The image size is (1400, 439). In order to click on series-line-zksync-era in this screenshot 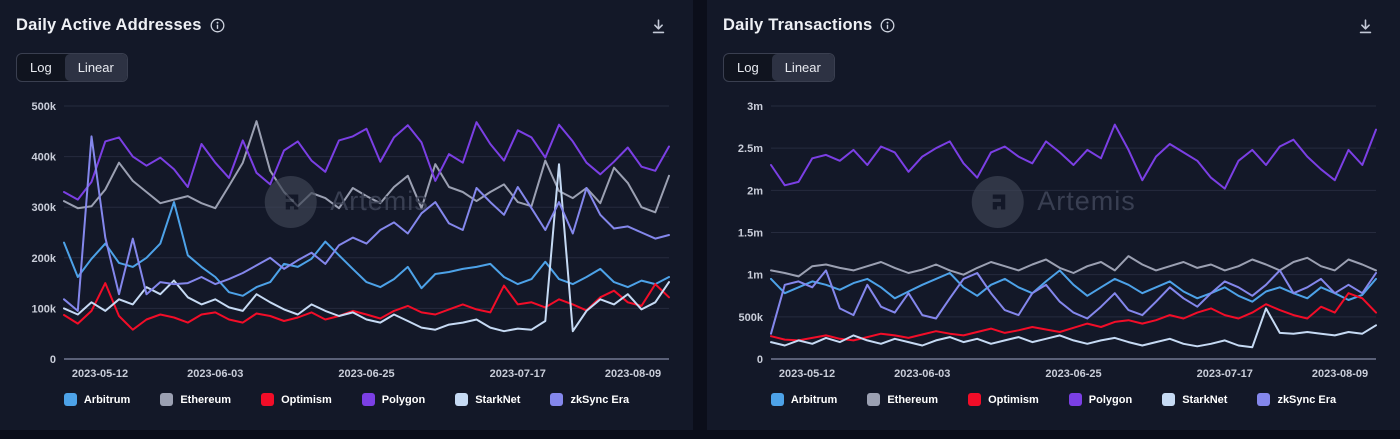, I will do `click(1073, 302)`.